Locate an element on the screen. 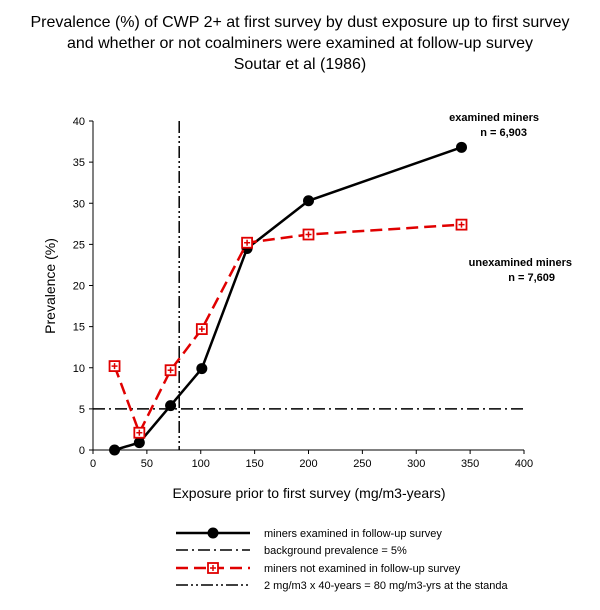 This screenshot has width=600, height=610. legend-marker-not-examined is located at coordinates (213, 568).